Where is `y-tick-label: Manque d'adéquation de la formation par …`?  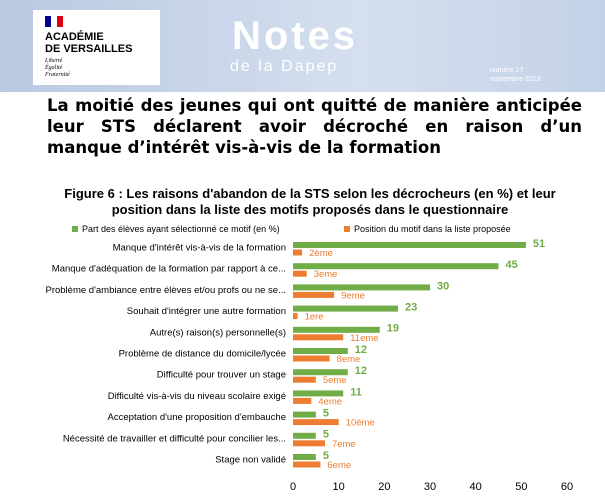 y-tick-label: Manque d'adéquation de la formation par … is located at coordinates (169, 269).